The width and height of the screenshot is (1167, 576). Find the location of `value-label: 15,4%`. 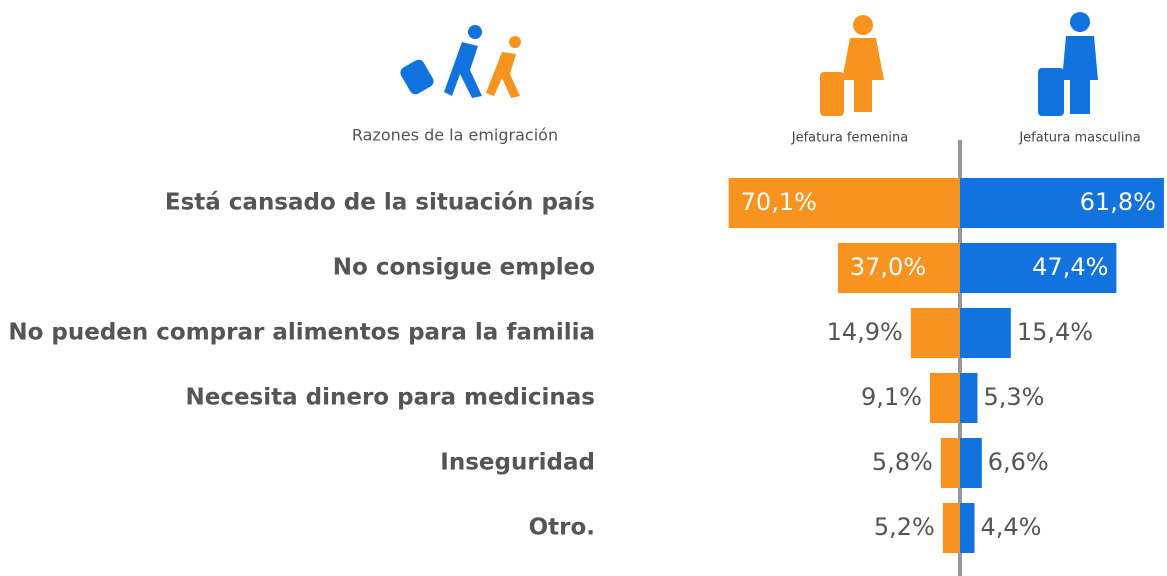

value-label: 15,4% is located at coordinates (1055, 332).